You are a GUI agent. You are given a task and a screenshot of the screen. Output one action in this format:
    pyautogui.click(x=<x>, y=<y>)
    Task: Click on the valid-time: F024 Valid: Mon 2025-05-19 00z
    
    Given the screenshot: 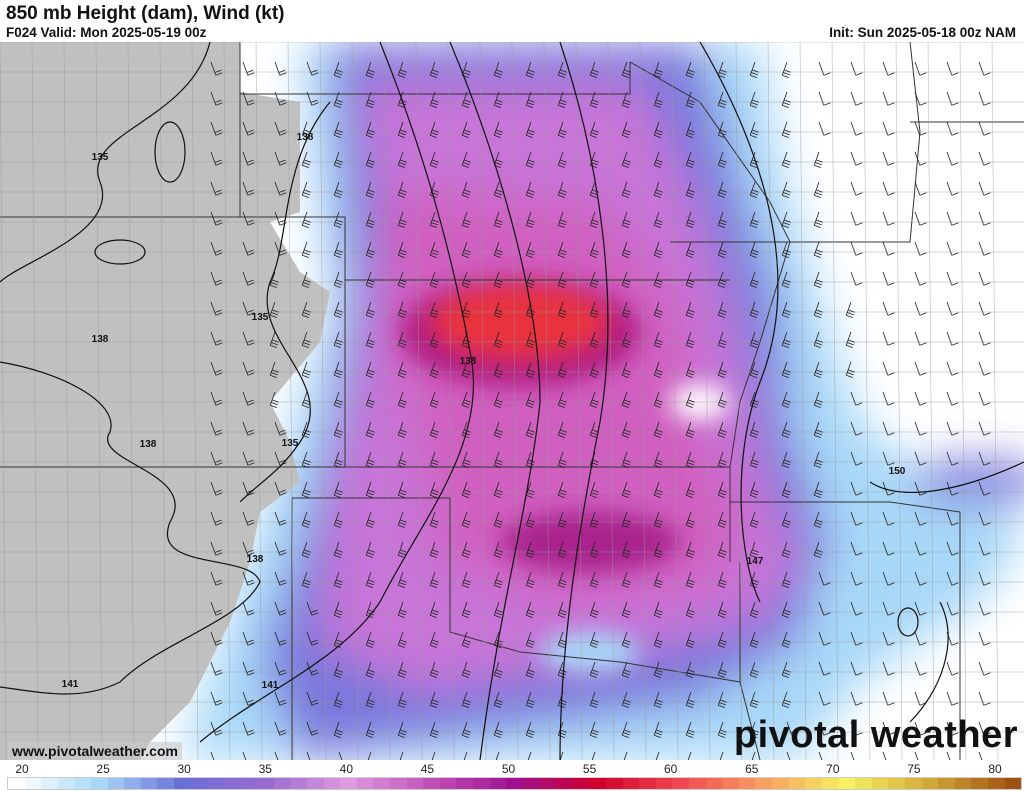 What is the action you would take?
    pyautogui.click(x=106, y=32)
    